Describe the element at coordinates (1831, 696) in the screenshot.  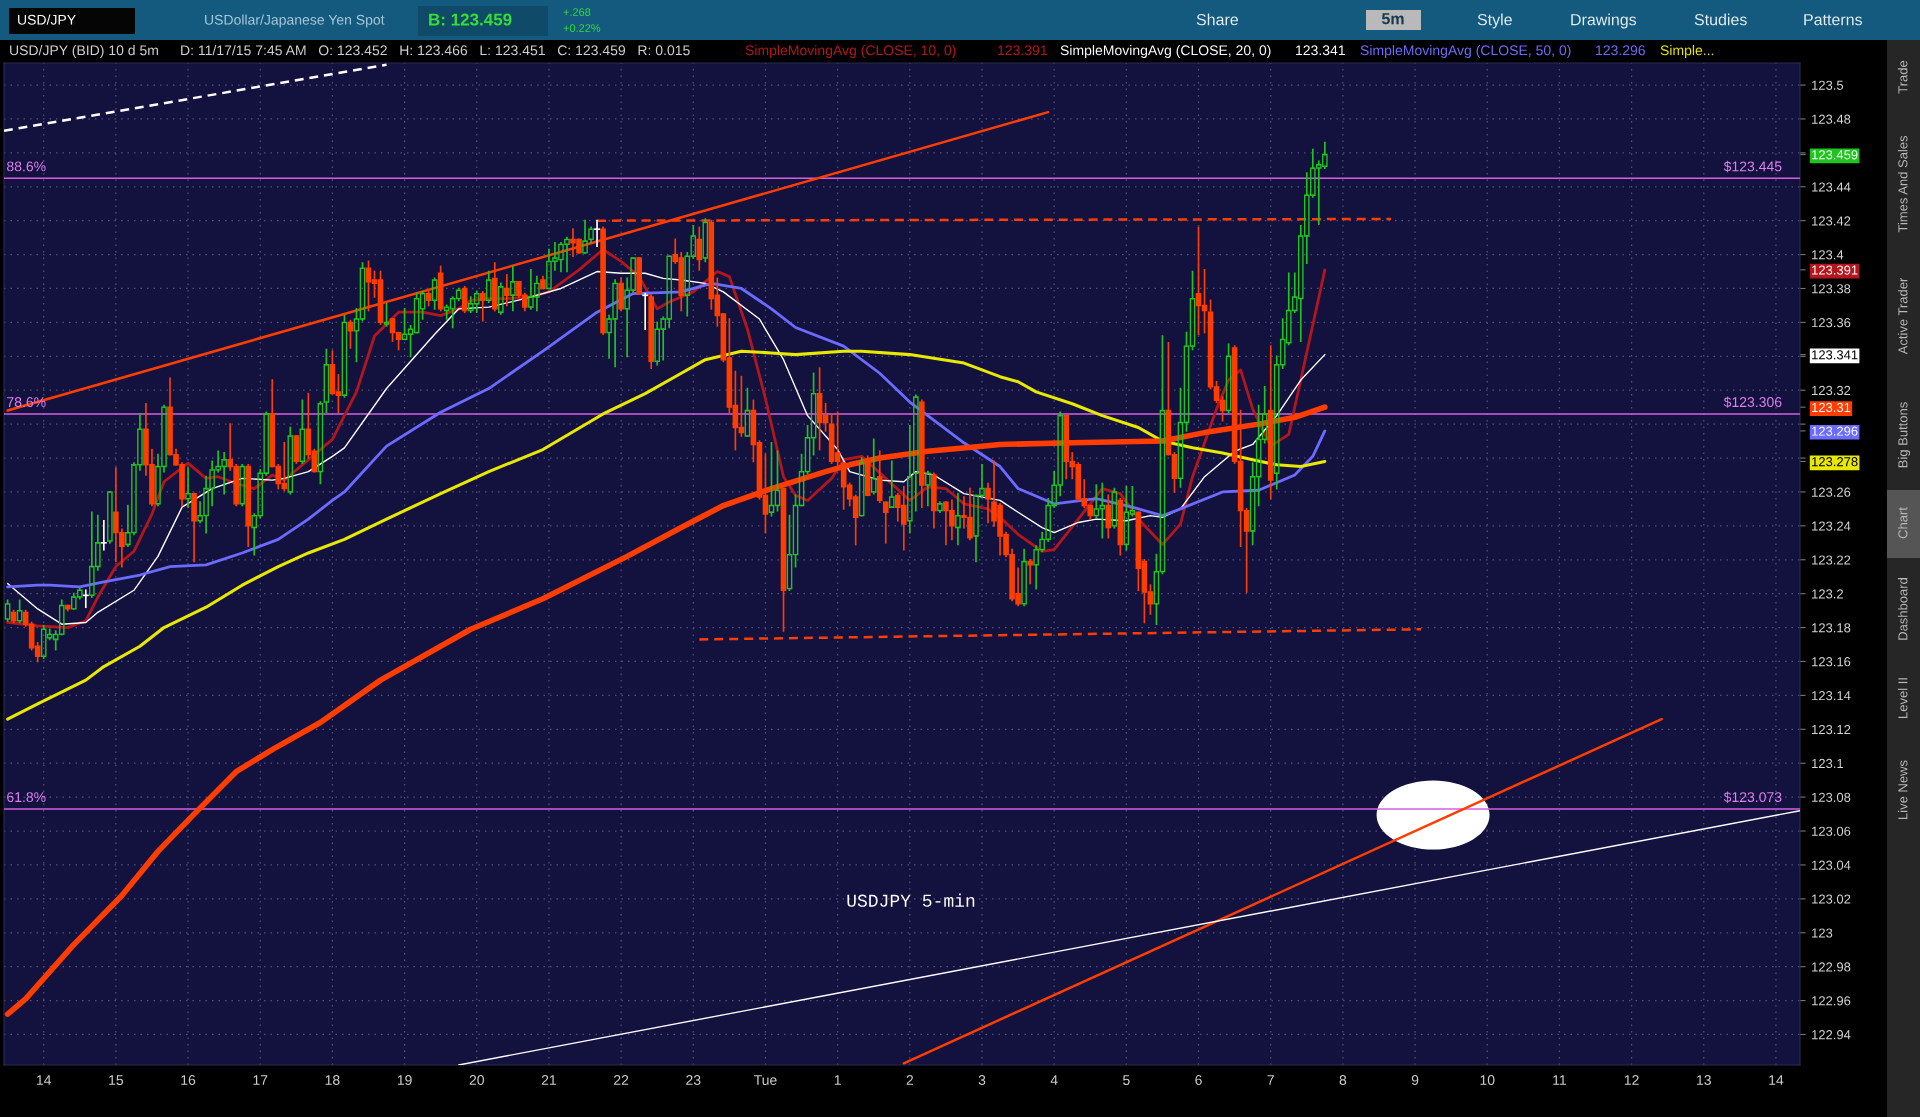
I see `y-tick-label: 123.14` at that location.